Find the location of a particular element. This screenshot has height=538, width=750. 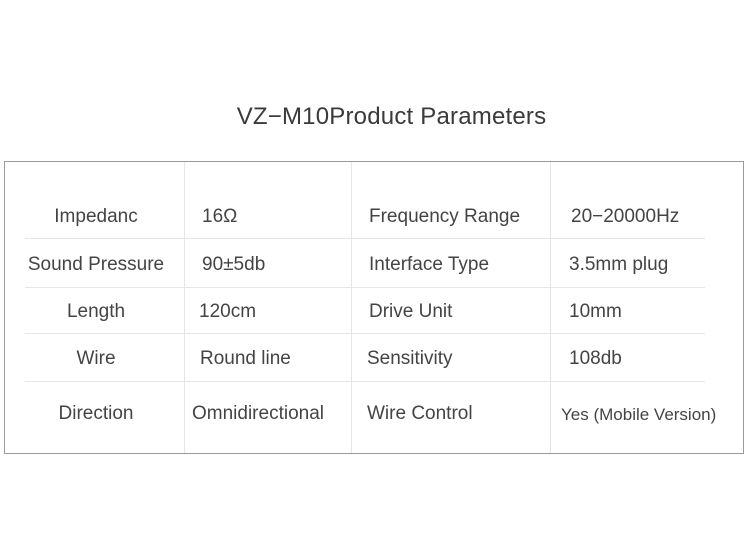

param-value-frequency-range: 20−20000Hz is located at coordinates (625, 216).